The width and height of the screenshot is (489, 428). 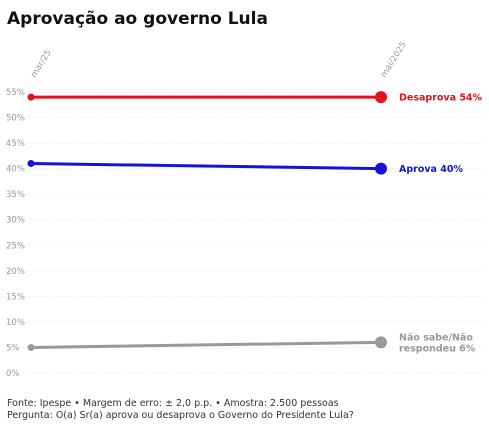 What do you see at coordinates (15, 221) in the screenshot?
I see `y-tick-label: 30%` at bounding box center [15, 221].